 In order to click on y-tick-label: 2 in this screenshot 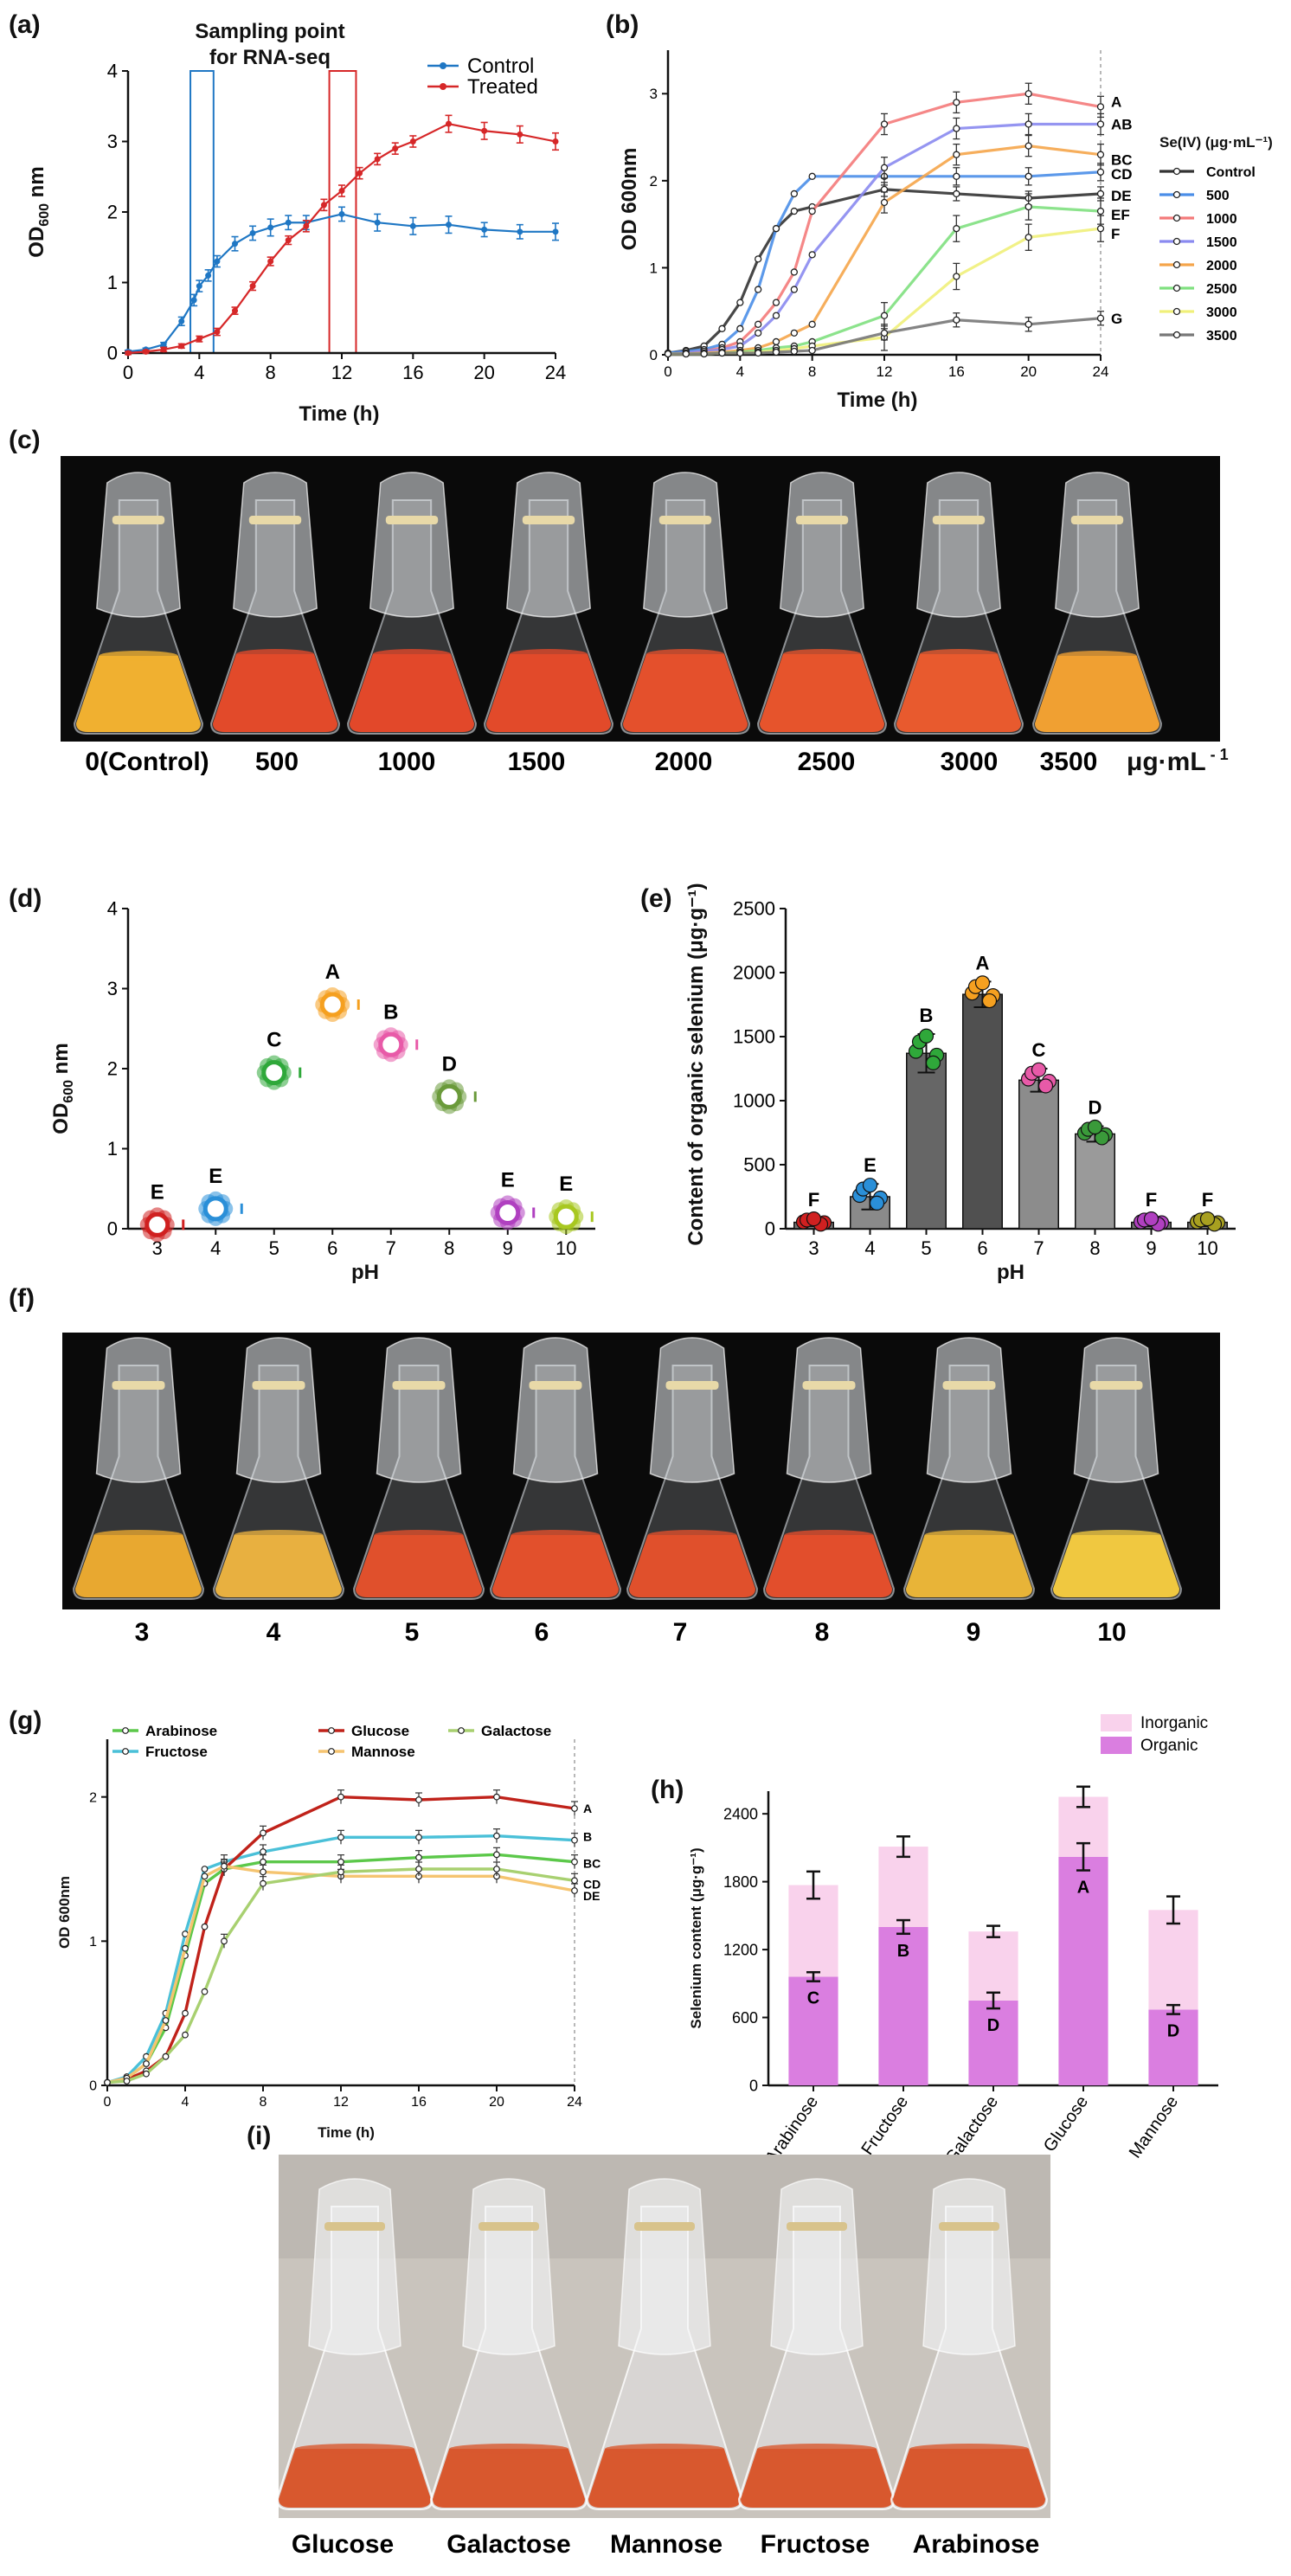, I will do `click(93, 1797)`.